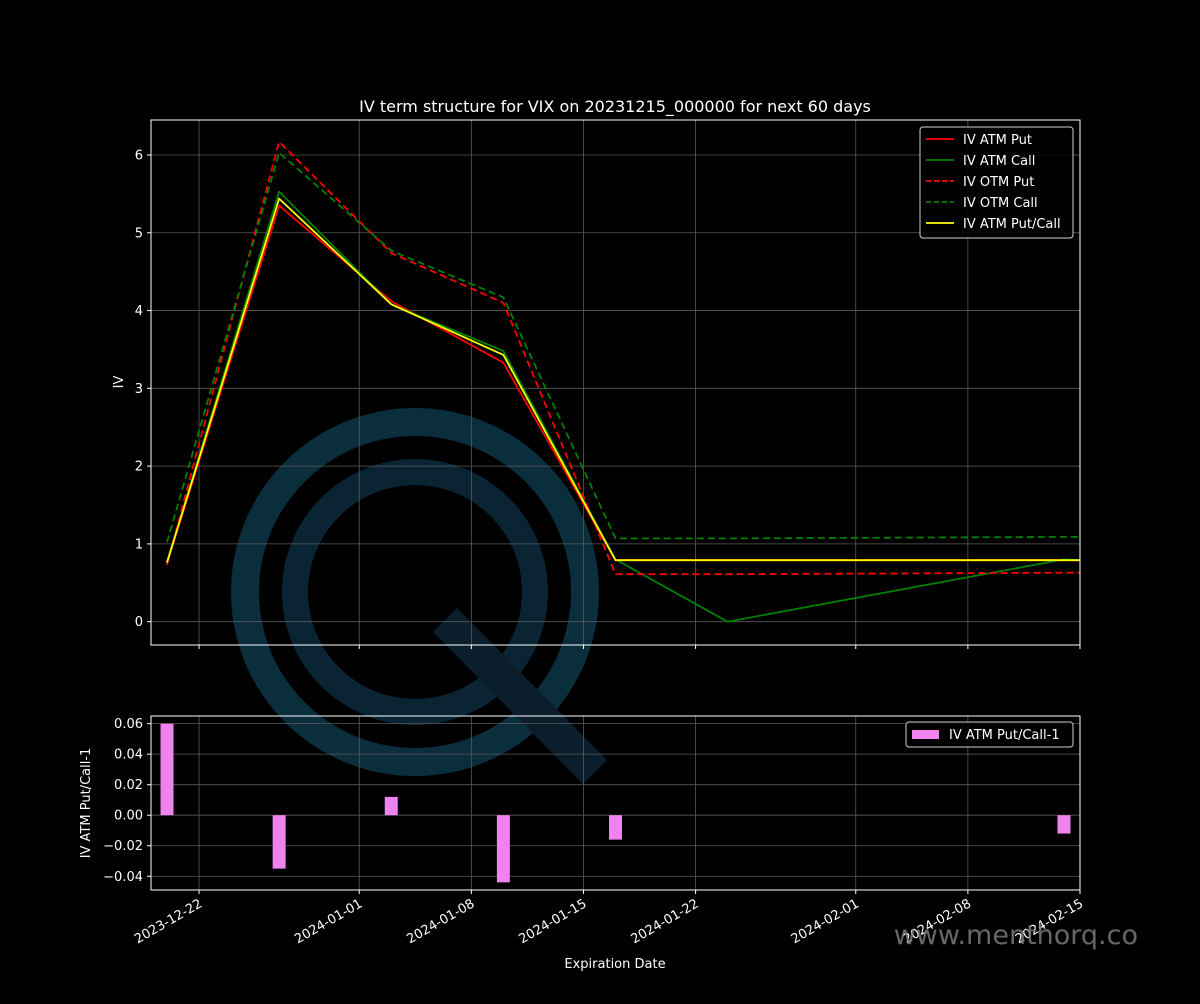 The width and height of the screenshot is (1200, 1004). Describe the element at coordinates (997, 140) in the screenshot. I see `legend-label: IV ATM Put` at that location.